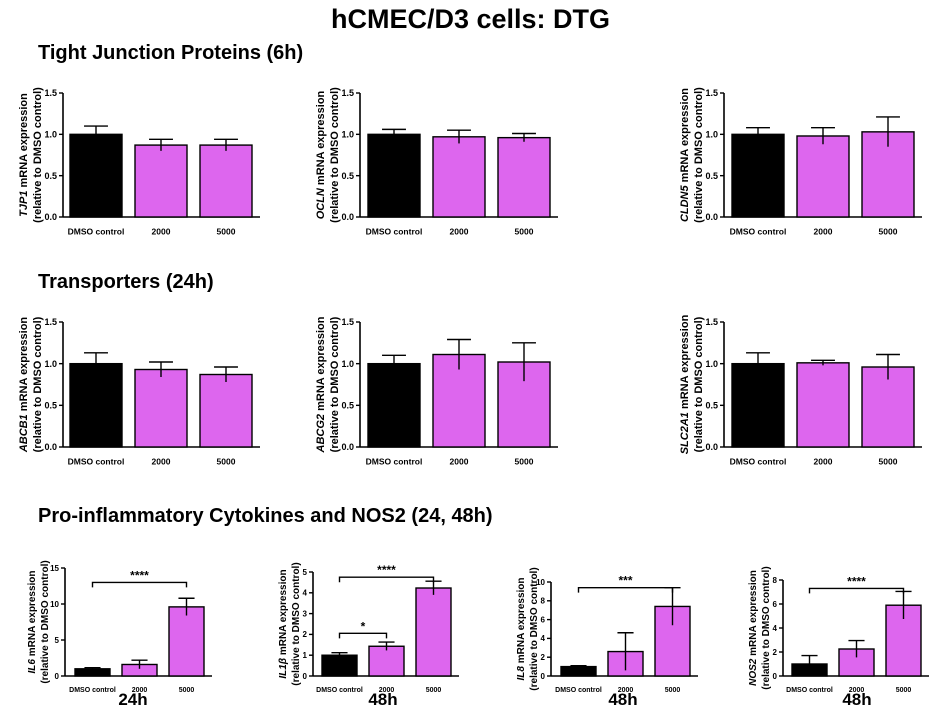 Image resolution: width=941 pixels, height=724 pixels. I want to click on y-tick-label: 10, so click(540, 582).